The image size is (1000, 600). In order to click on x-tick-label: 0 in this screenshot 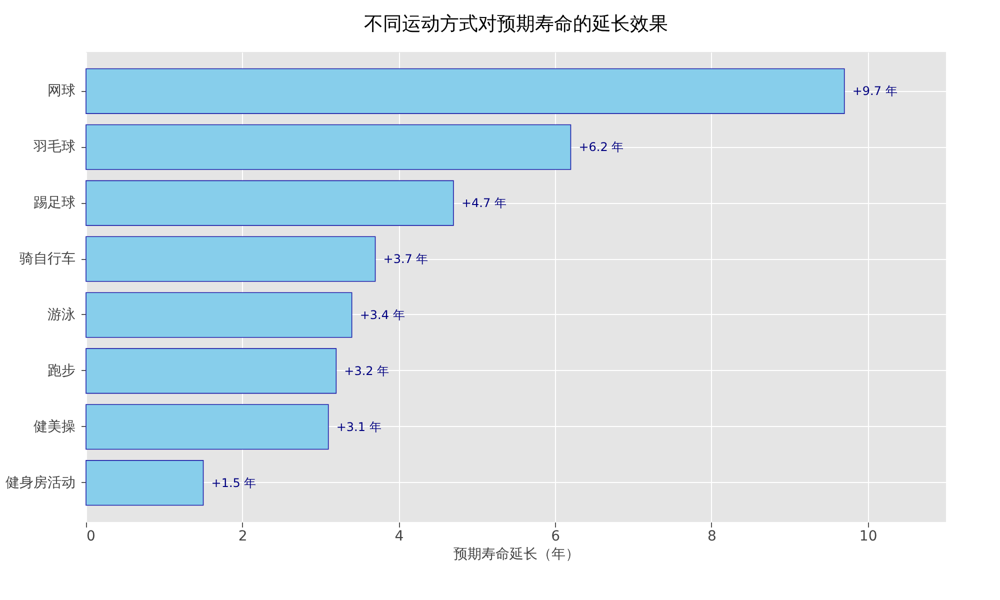, I will do `click(91, 536)`.